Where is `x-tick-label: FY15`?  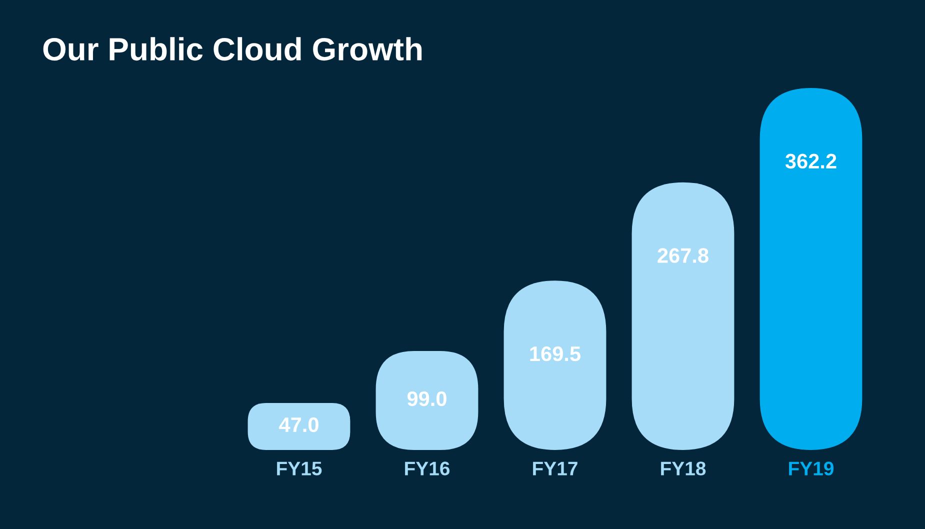
x-tick-label: FY15 is located at coordinates (299, 469).